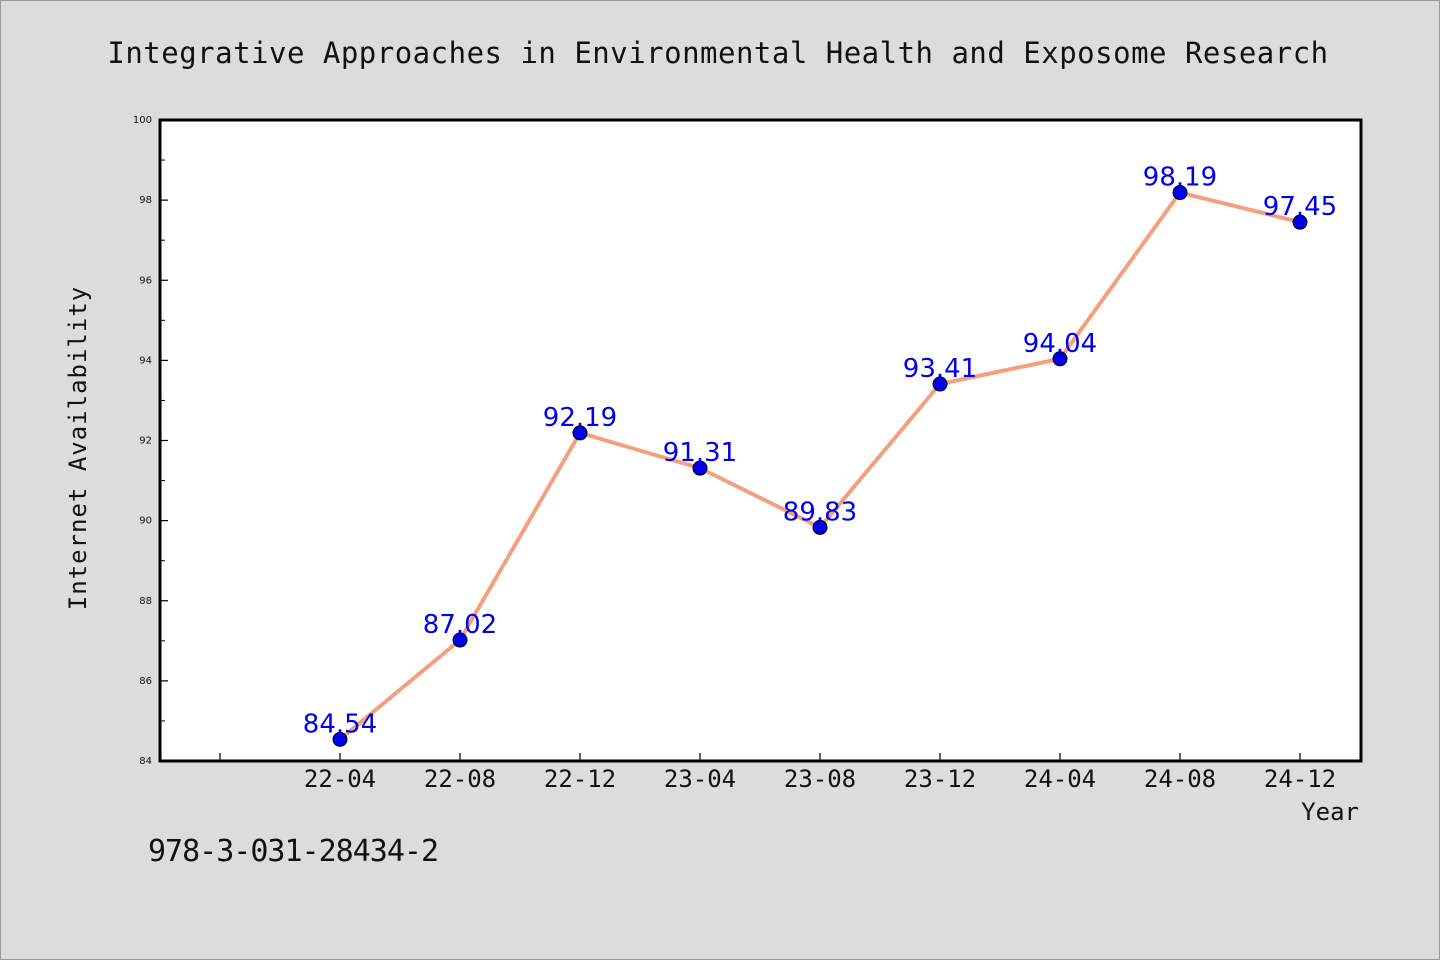 The width and height of the screenshot is (1440, 960). What do you see at coordinates (1300, 779) in the screenshot?
I see `x-tick-label: 24-12` at bounding box center [1300, 779].